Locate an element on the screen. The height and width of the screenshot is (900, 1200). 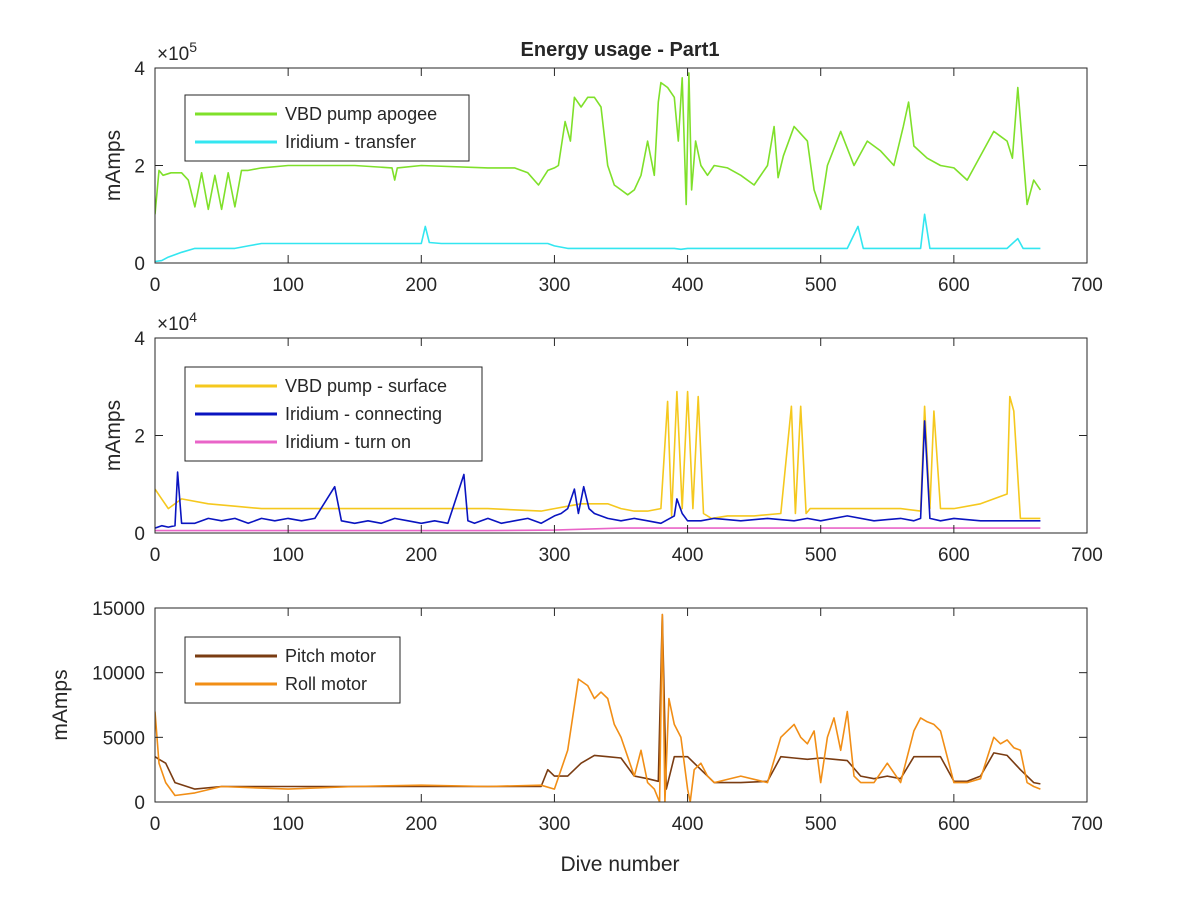
y-exponent-label: ×10⁵ is located at coordinates (177, 52).